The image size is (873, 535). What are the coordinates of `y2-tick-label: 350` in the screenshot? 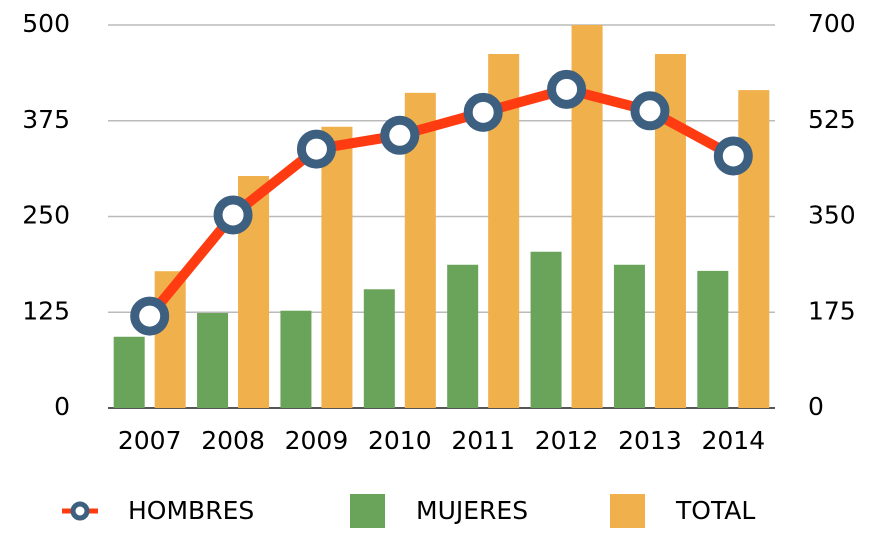 It's located at (832, 215).